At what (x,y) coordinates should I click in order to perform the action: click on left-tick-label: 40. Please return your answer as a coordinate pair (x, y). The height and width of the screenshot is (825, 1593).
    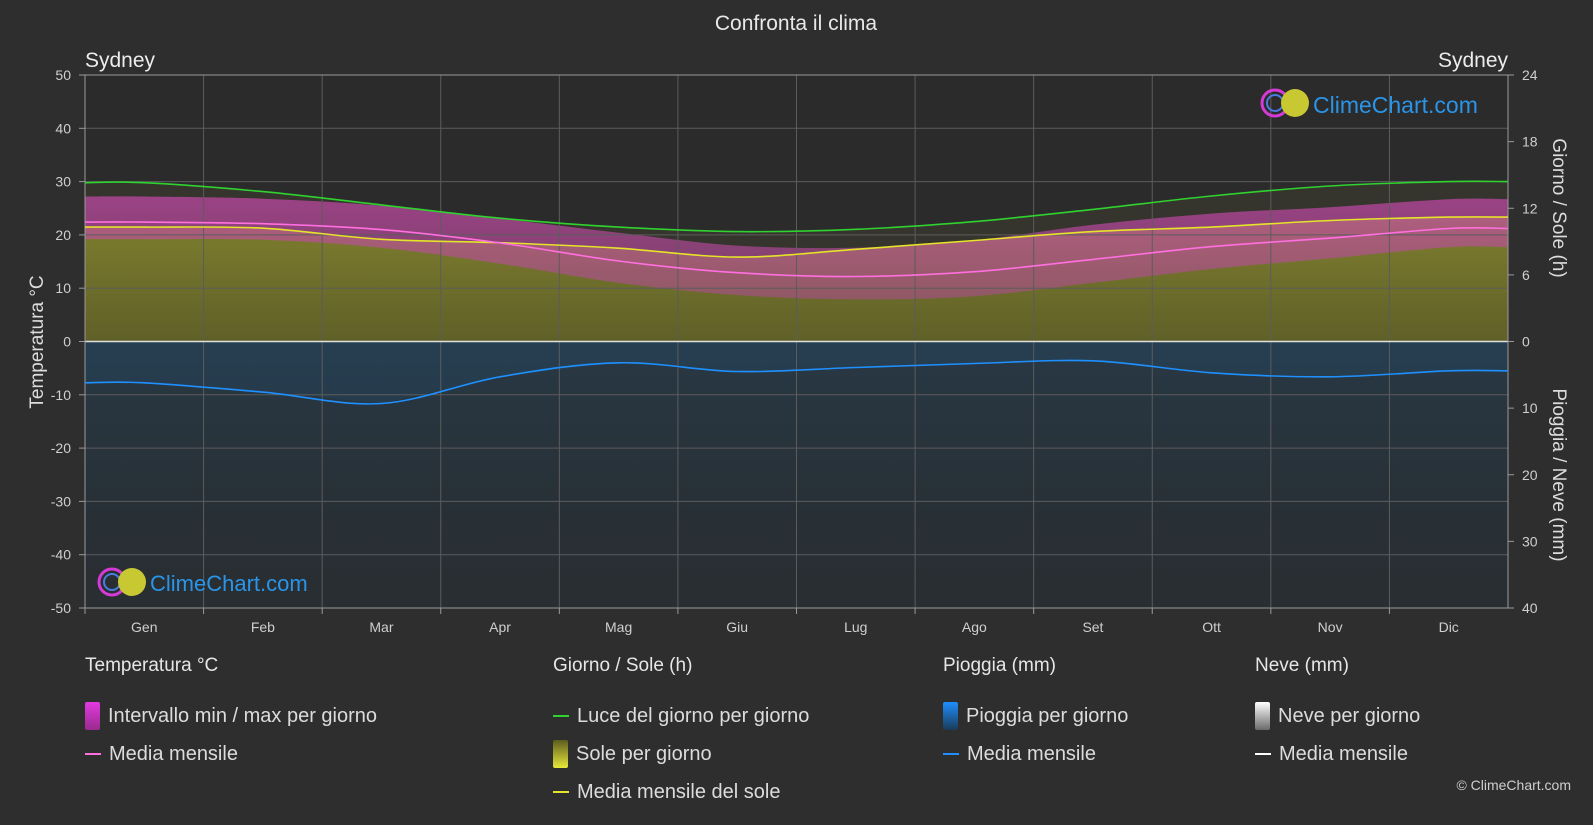
    Looking at the image, I should click on (63, 128).